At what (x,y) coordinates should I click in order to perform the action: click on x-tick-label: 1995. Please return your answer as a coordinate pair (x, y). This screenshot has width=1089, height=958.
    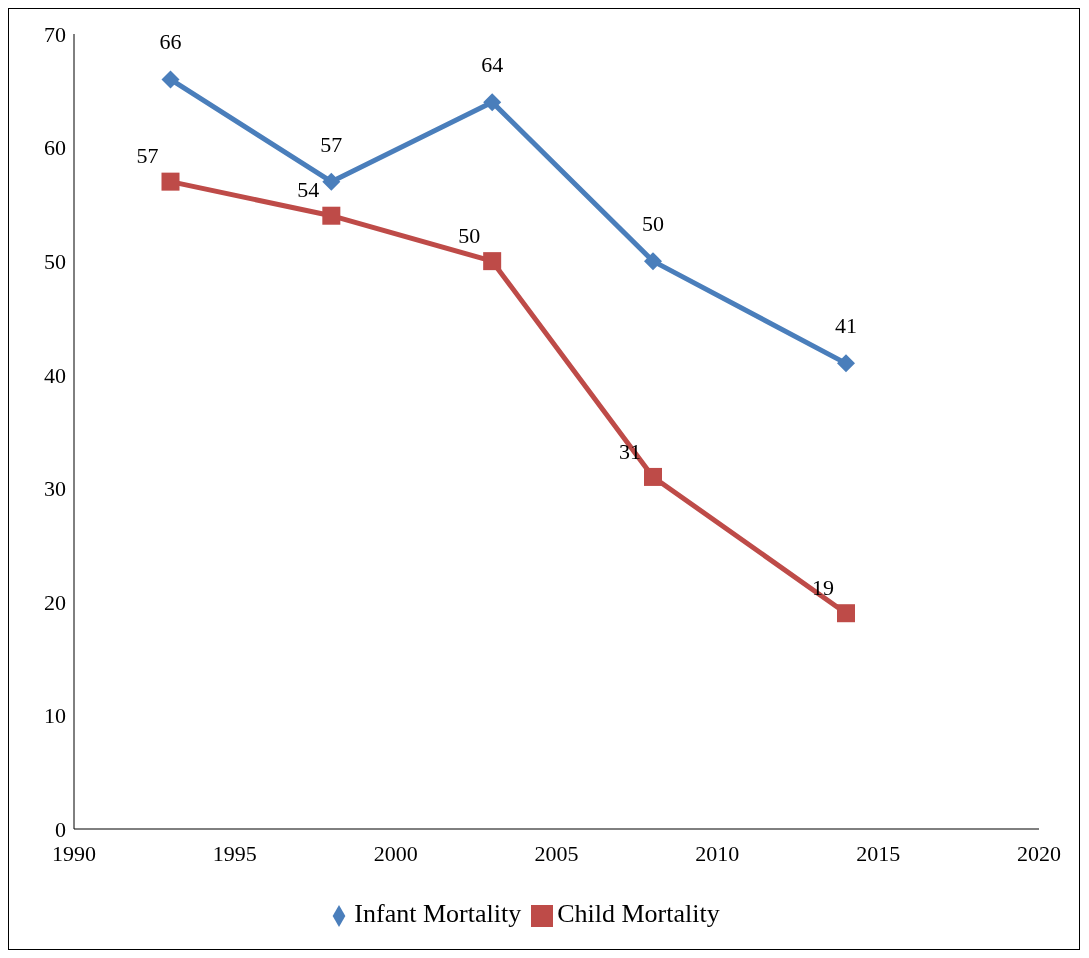
    Looking at the image, I should click on (234, 853).